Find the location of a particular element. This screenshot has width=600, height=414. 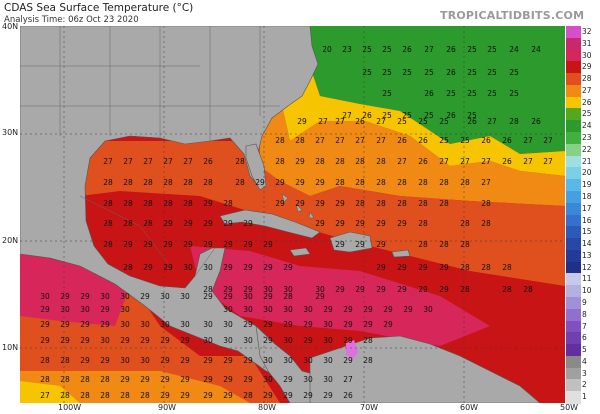

map-title: CDAS Sea Surface Temperature (°C) is located at coordinates (99, 8).